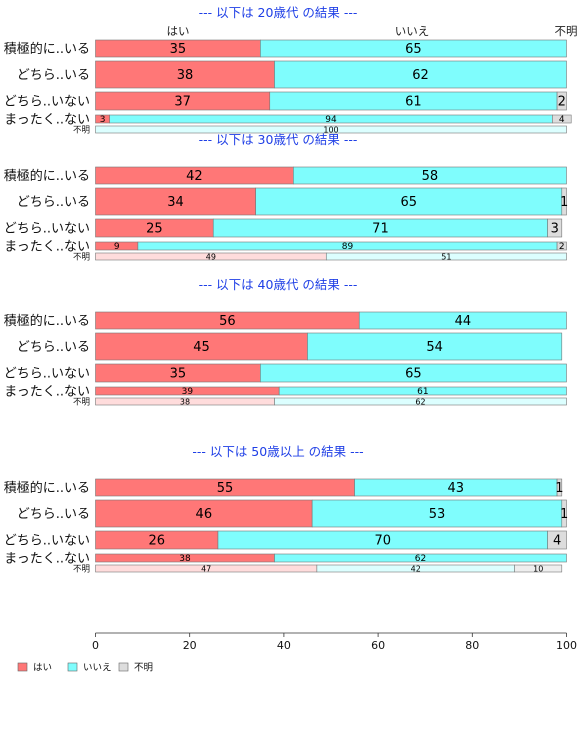  I want to click on data-label: 55, so click(225, 488).